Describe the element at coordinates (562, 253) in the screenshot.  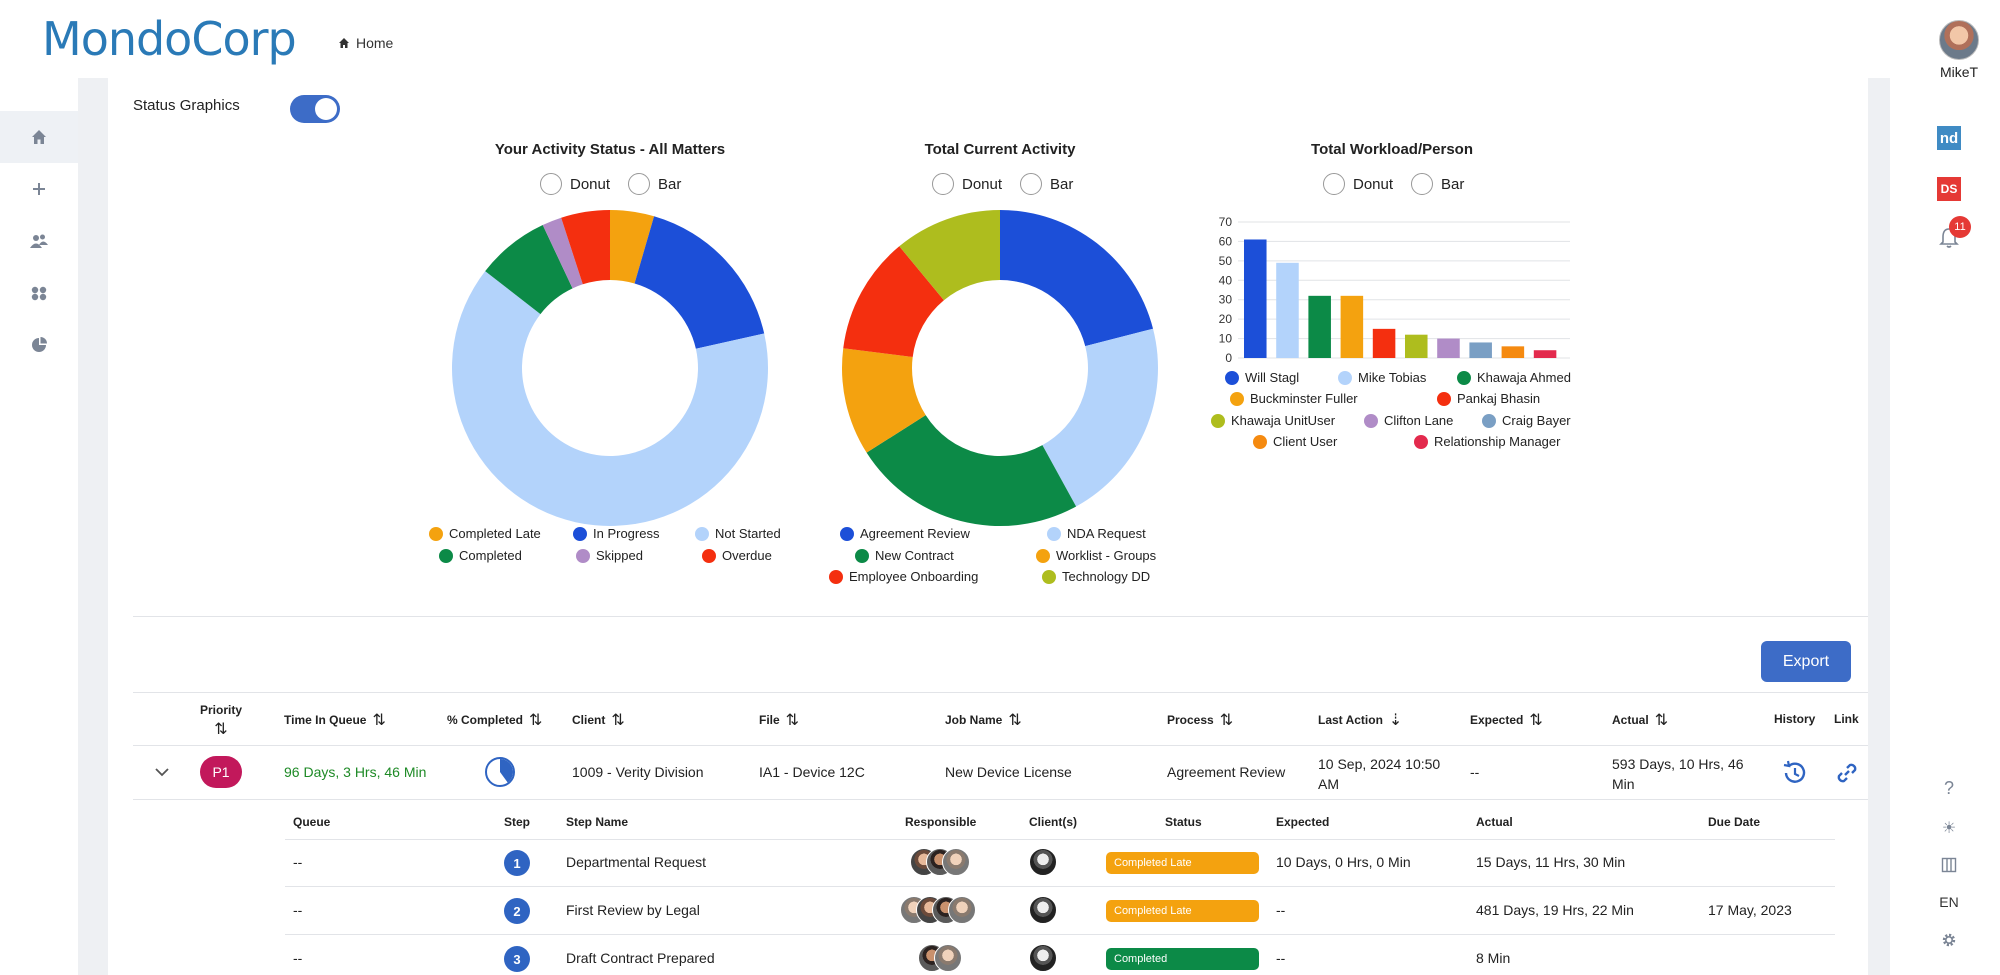
I see `donut-slice-skipped` at that location.